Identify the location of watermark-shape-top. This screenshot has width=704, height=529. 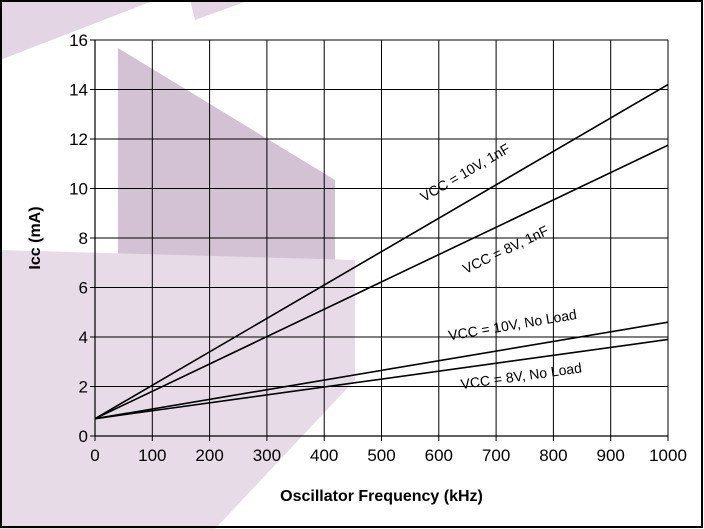
(77, 30).